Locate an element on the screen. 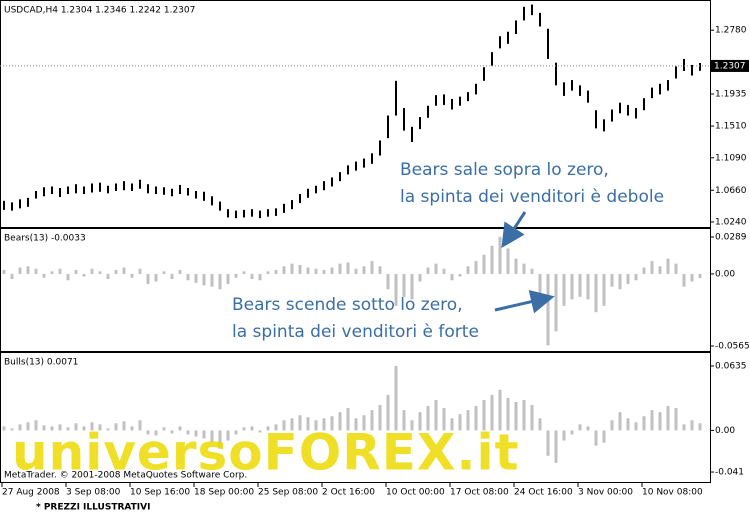 The image size is (750, 514). annotation: Bears scende sotto lo zero, is located at coordinates (347, 305).